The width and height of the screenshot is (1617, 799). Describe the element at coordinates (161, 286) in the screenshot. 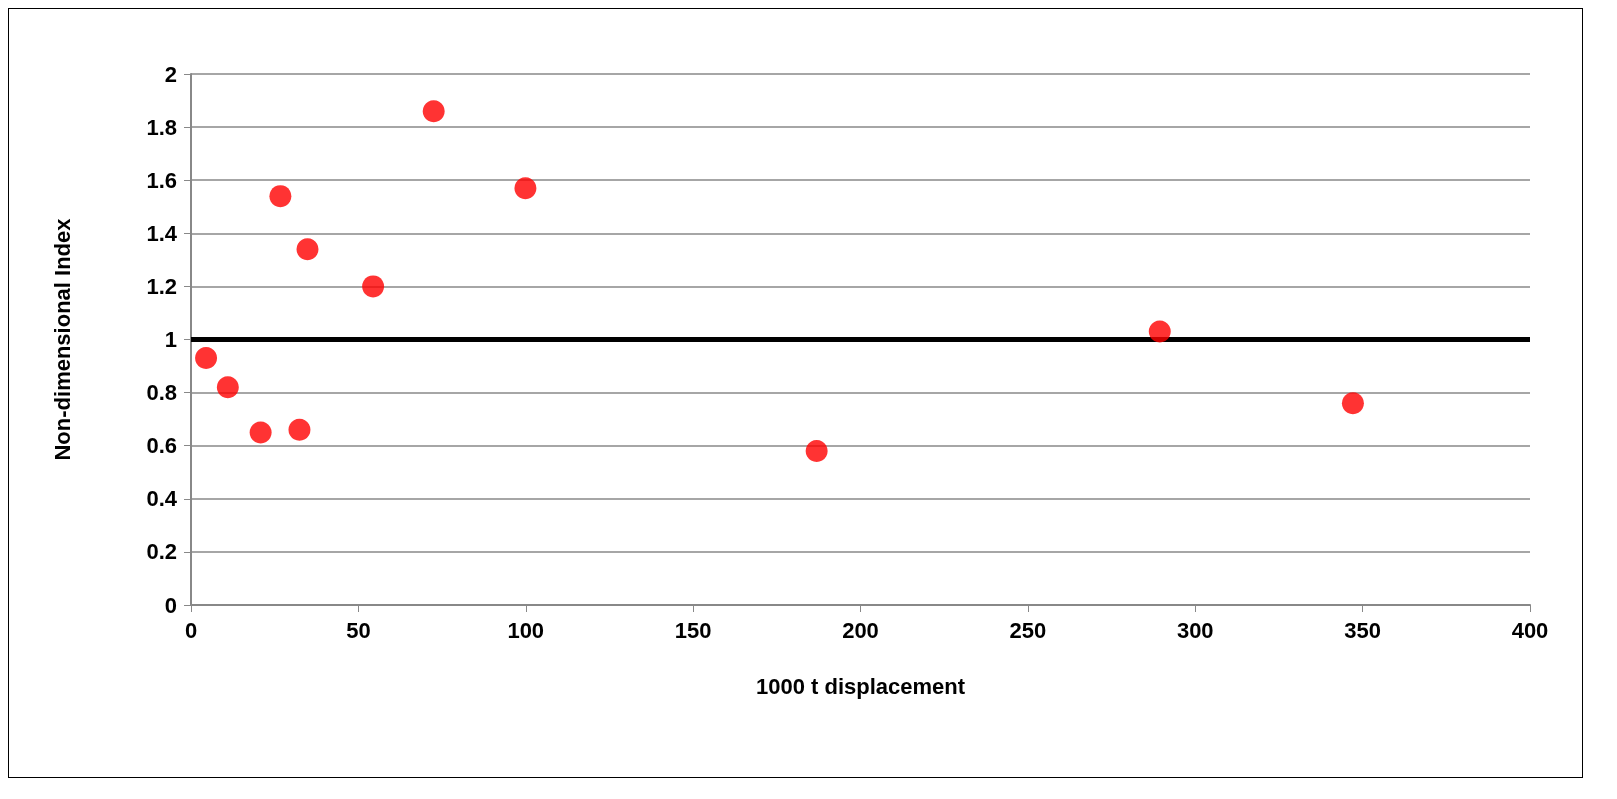

I see `y-tick-label: 1.2` at that location.